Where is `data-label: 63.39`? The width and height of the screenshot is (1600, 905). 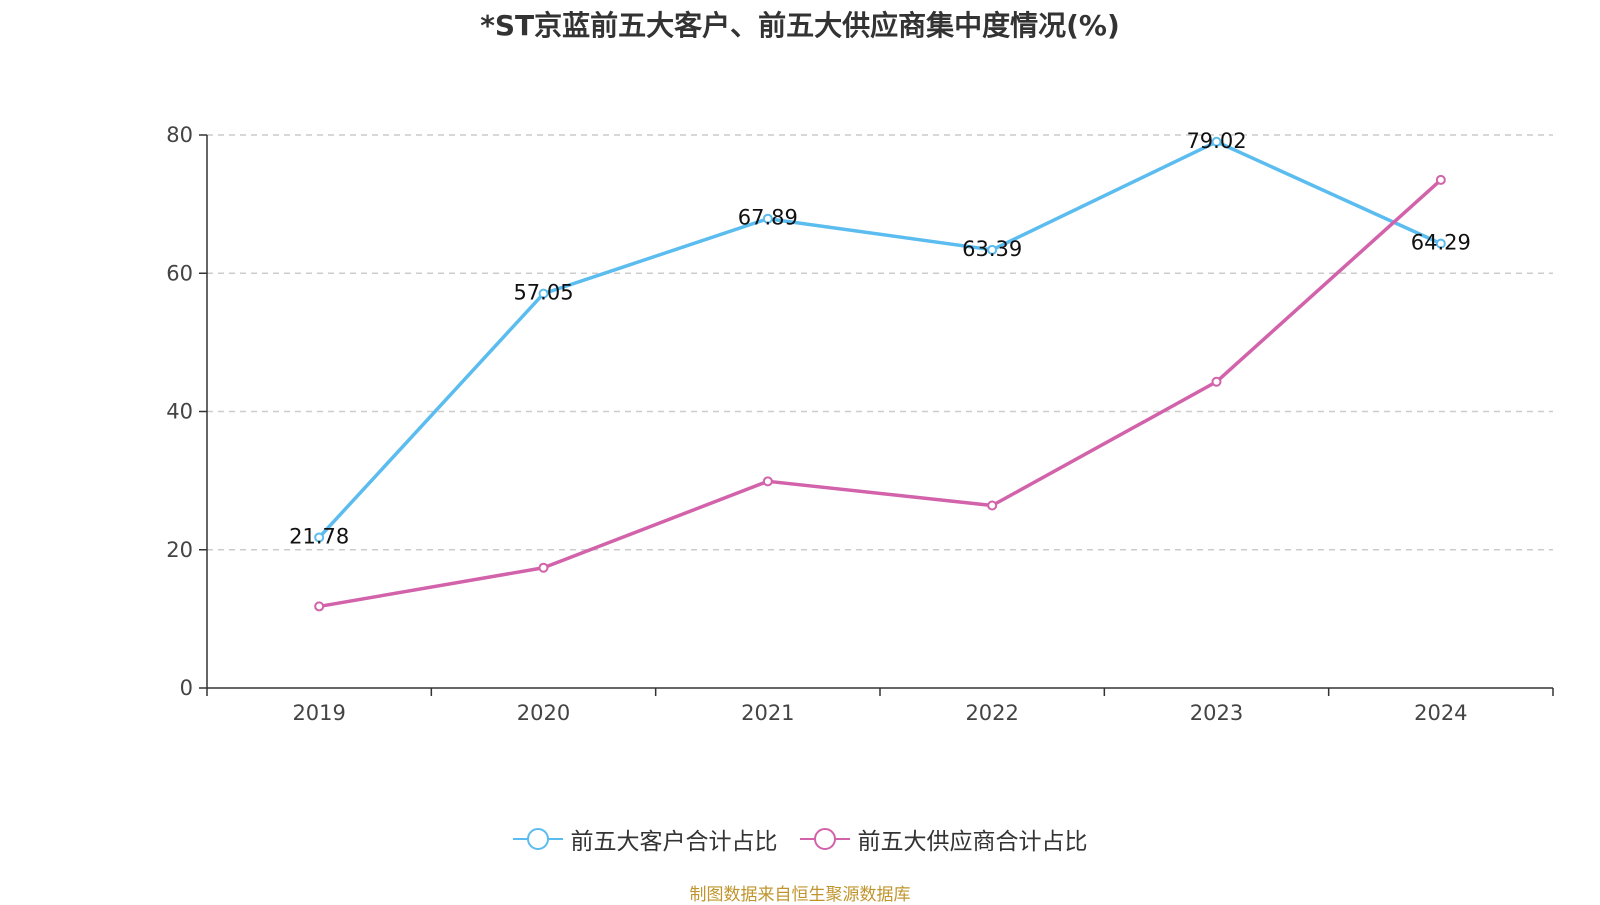
data-label: 63.39 is located at coordinates (992, 249).